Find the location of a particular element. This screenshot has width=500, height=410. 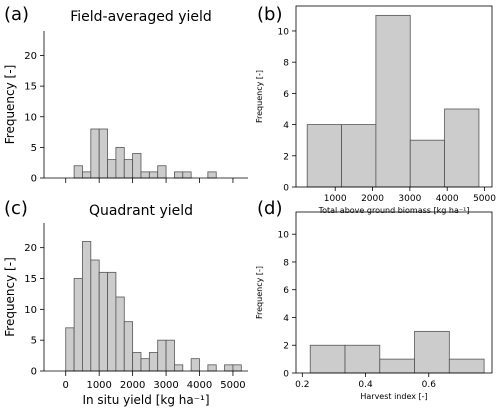

x-axis-label: Total above ground biomass [kg ha⁻¹] is located at coordinates (394, 210).